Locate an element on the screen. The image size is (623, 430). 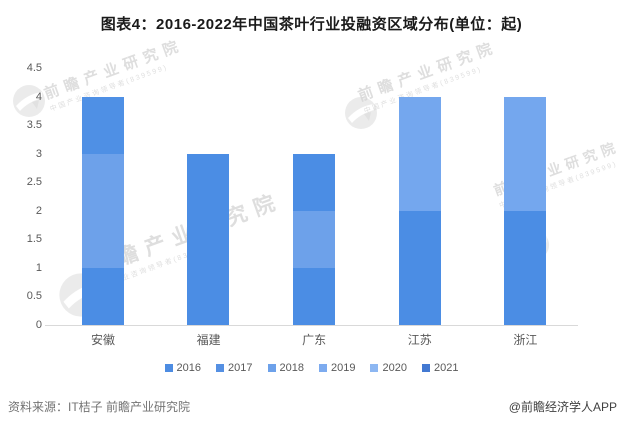
bar-广东 is located at coordinates (314, 239).